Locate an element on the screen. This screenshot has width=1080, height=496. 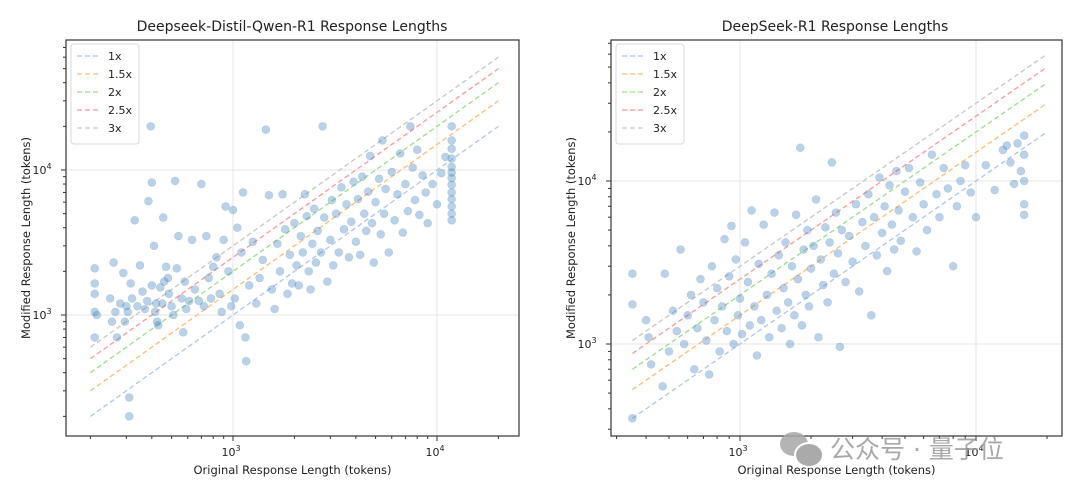
legend-box is located at coordinates (650, 94).